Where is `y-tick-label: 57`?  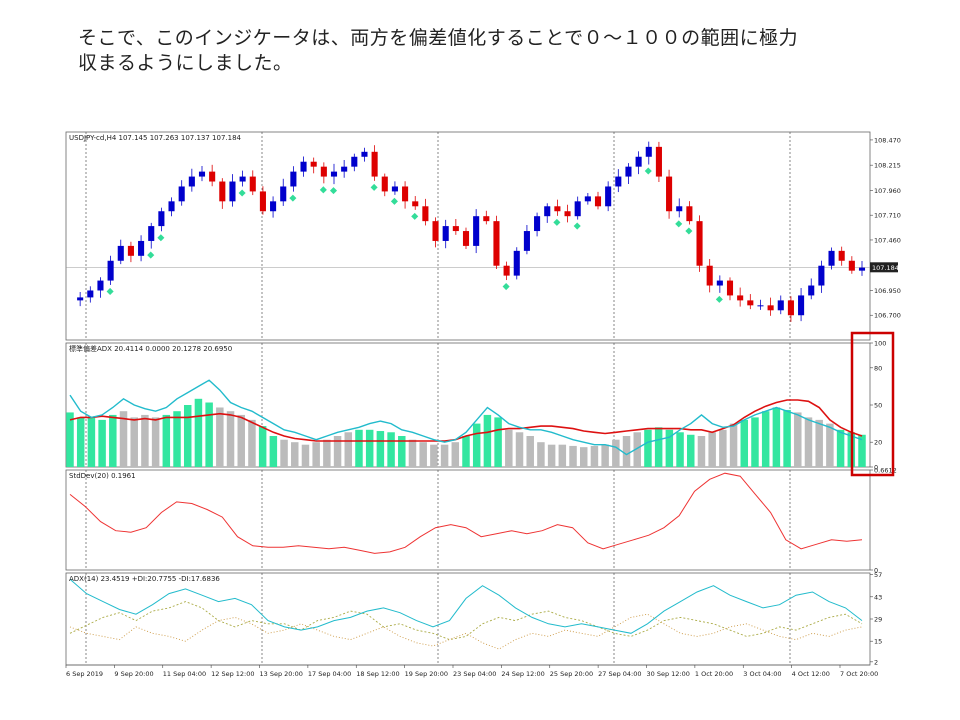
y-tick-label: 57 is located at coordinates (878, 575).